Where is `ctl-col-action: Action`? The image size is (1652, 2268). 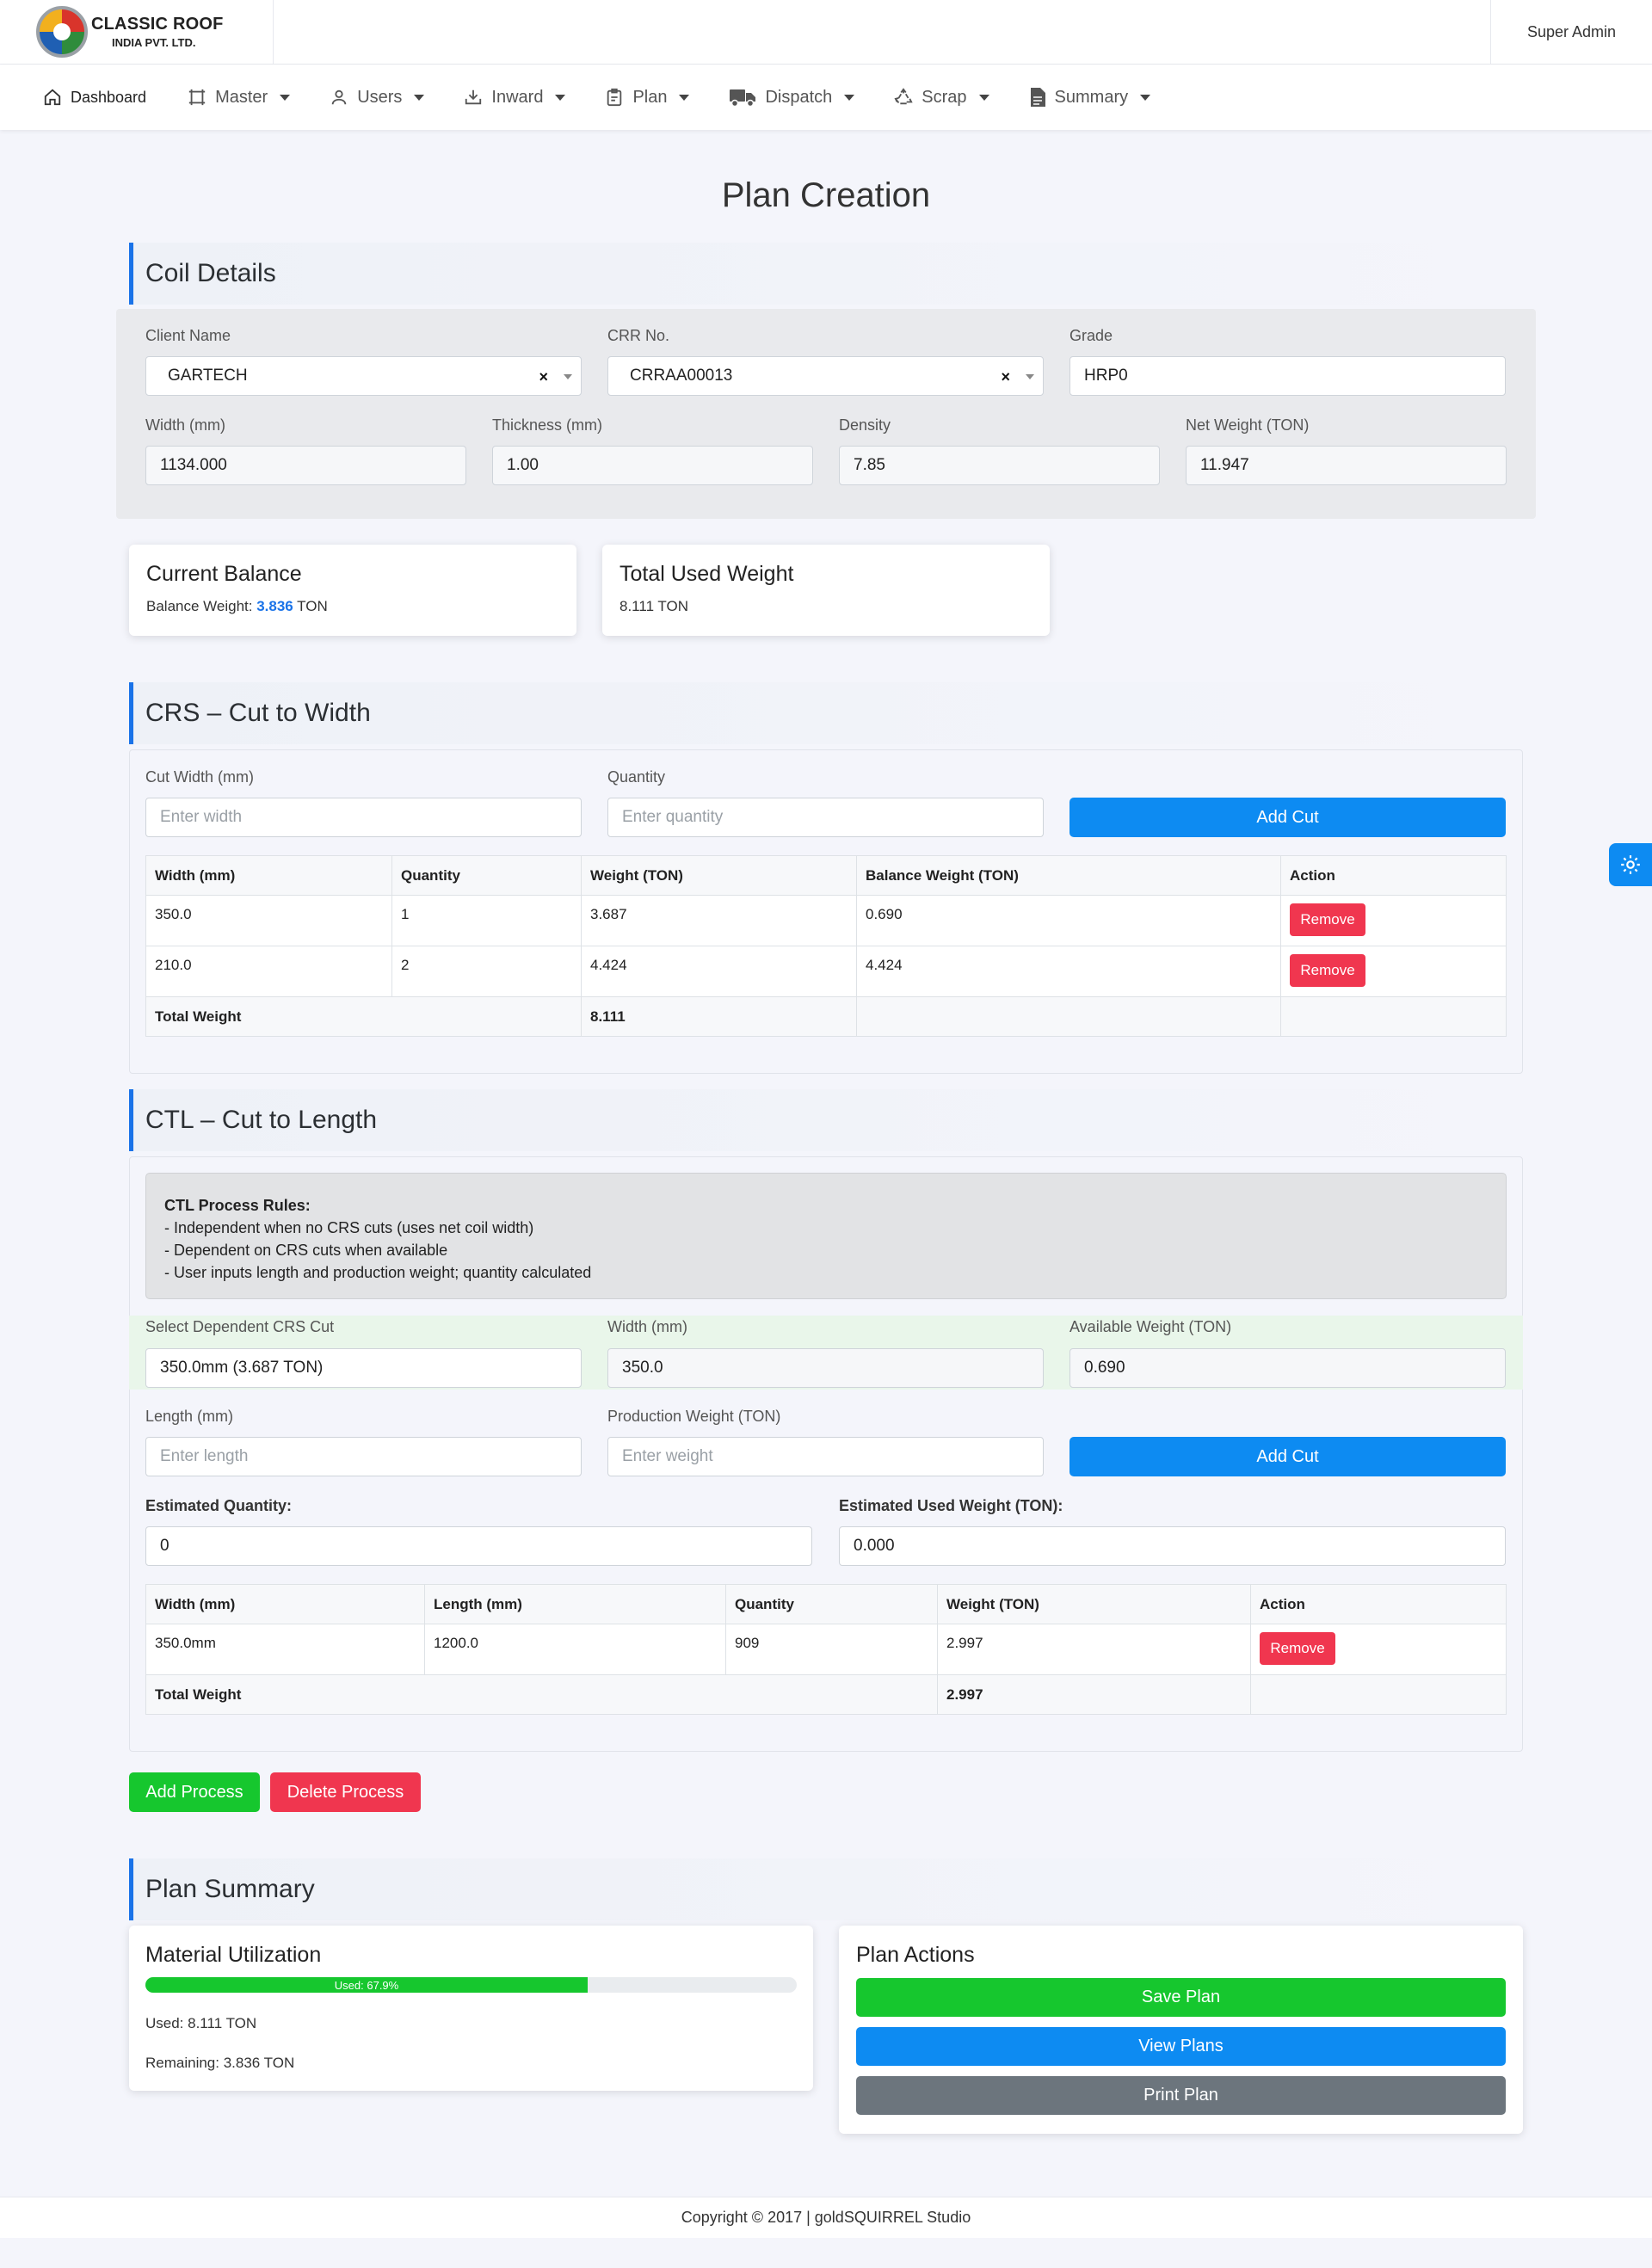
ctl-col-action: Action is located at coordinates (1378, 1604).